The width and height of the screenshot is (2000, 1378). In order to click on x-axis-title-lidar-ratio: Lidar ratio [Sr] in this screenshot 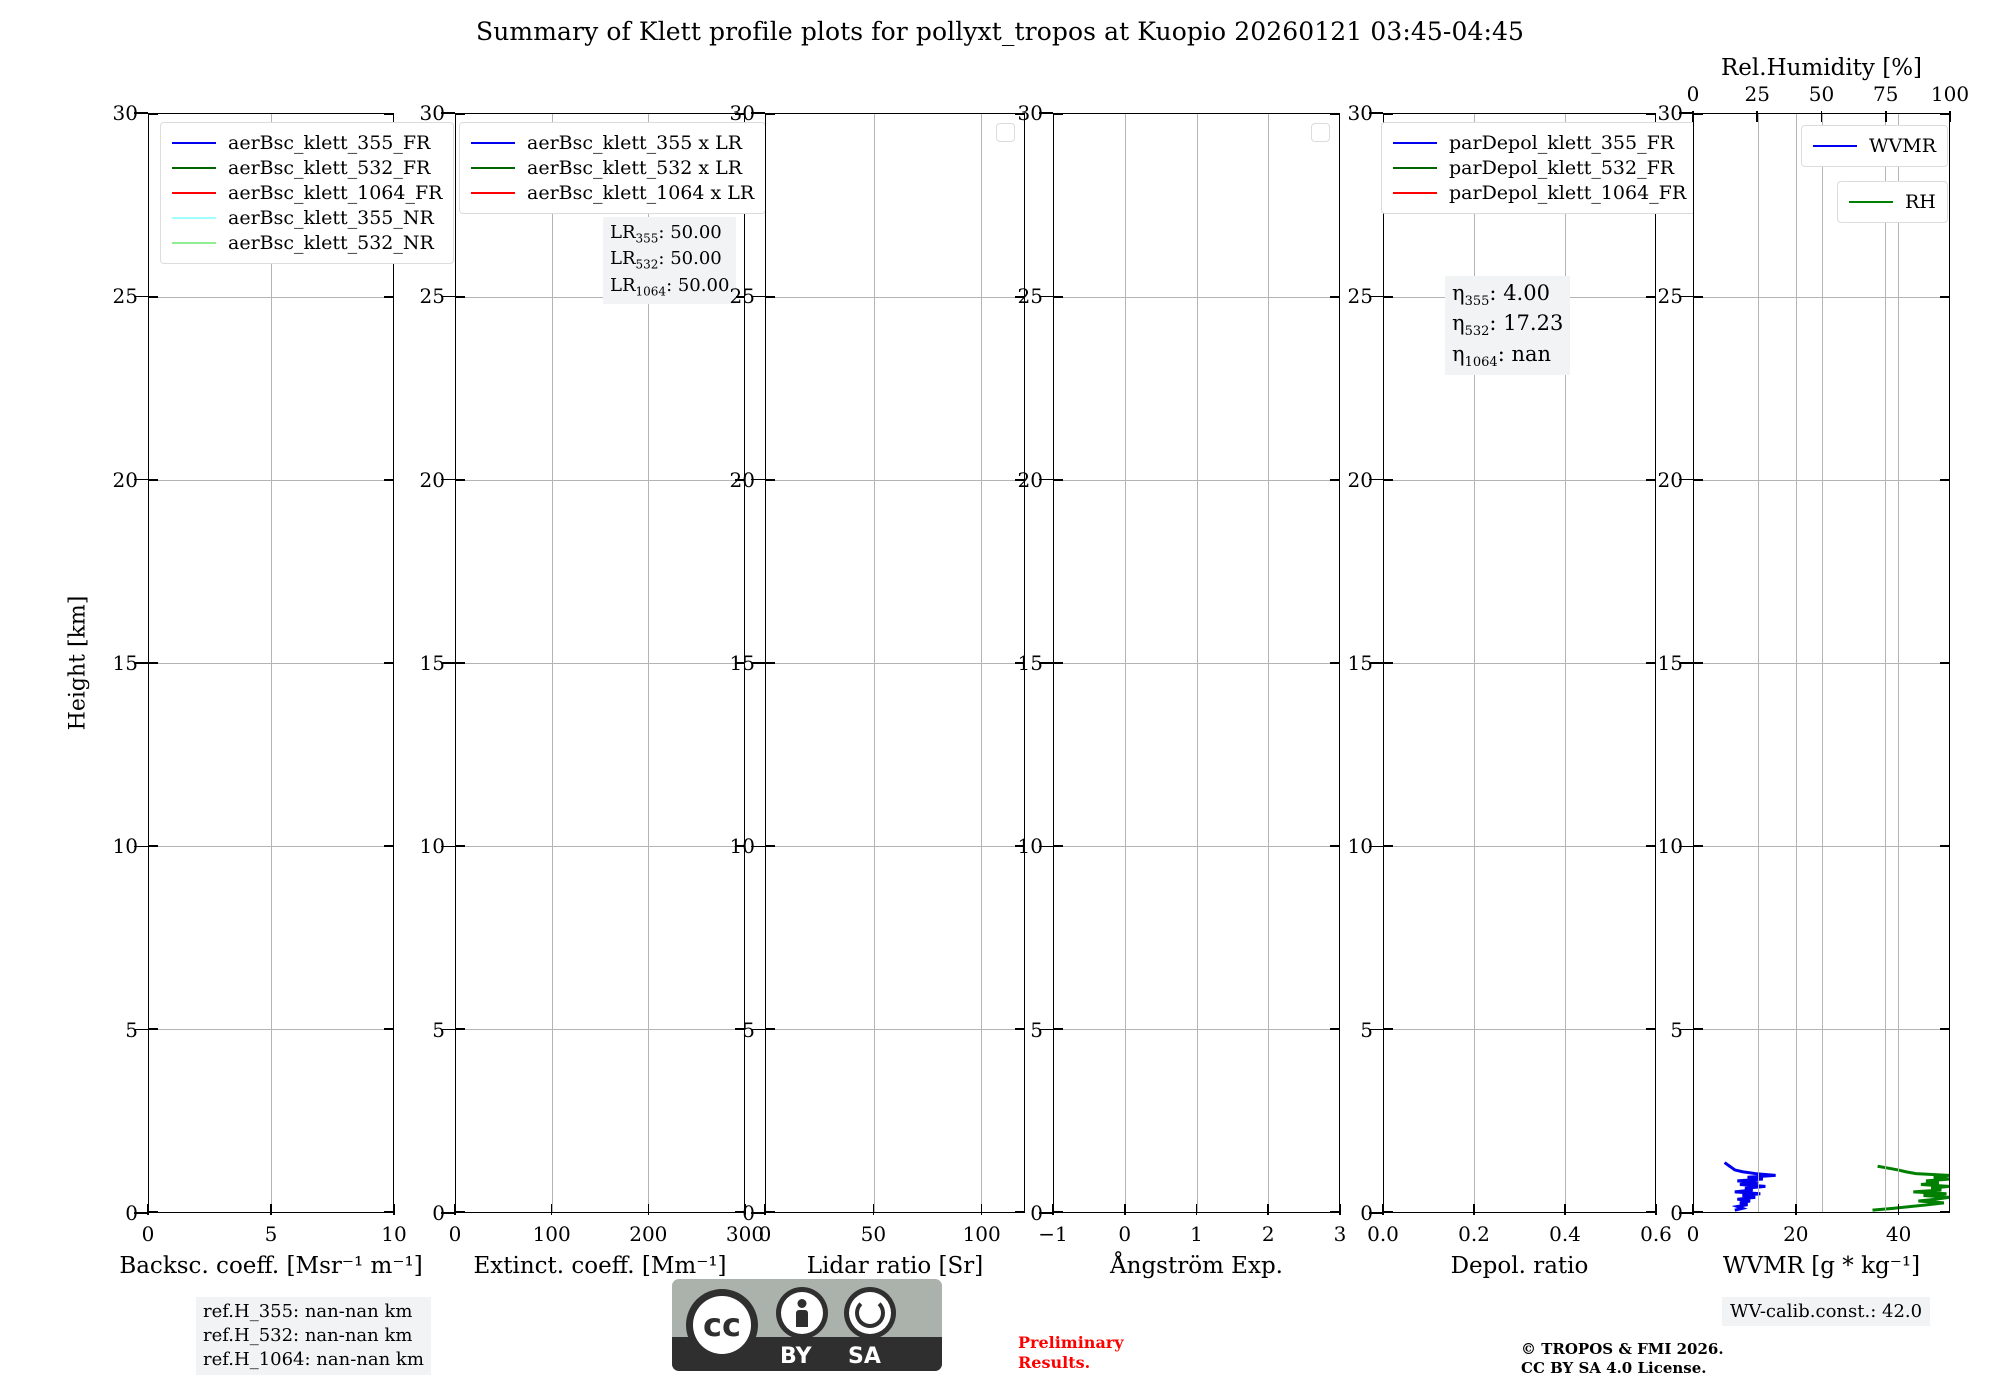, I will do `click(895, 1266)`.